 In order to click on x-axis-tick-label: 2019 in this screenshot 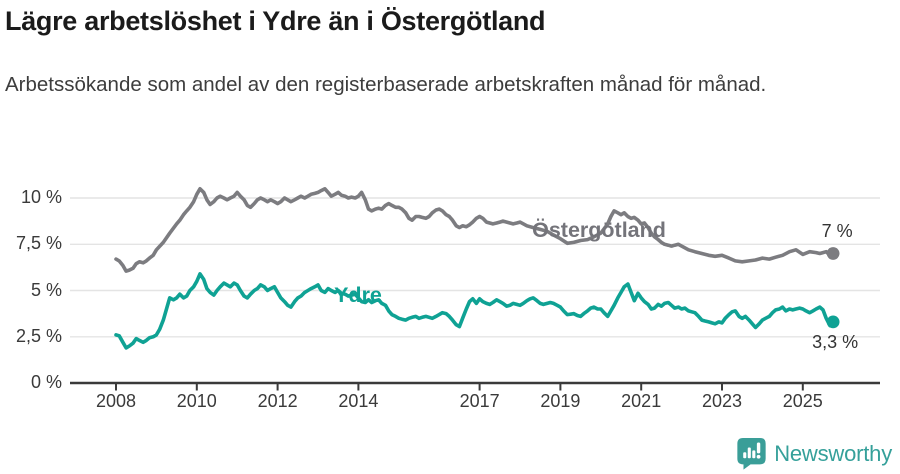, I will do `click(560, 401)`.